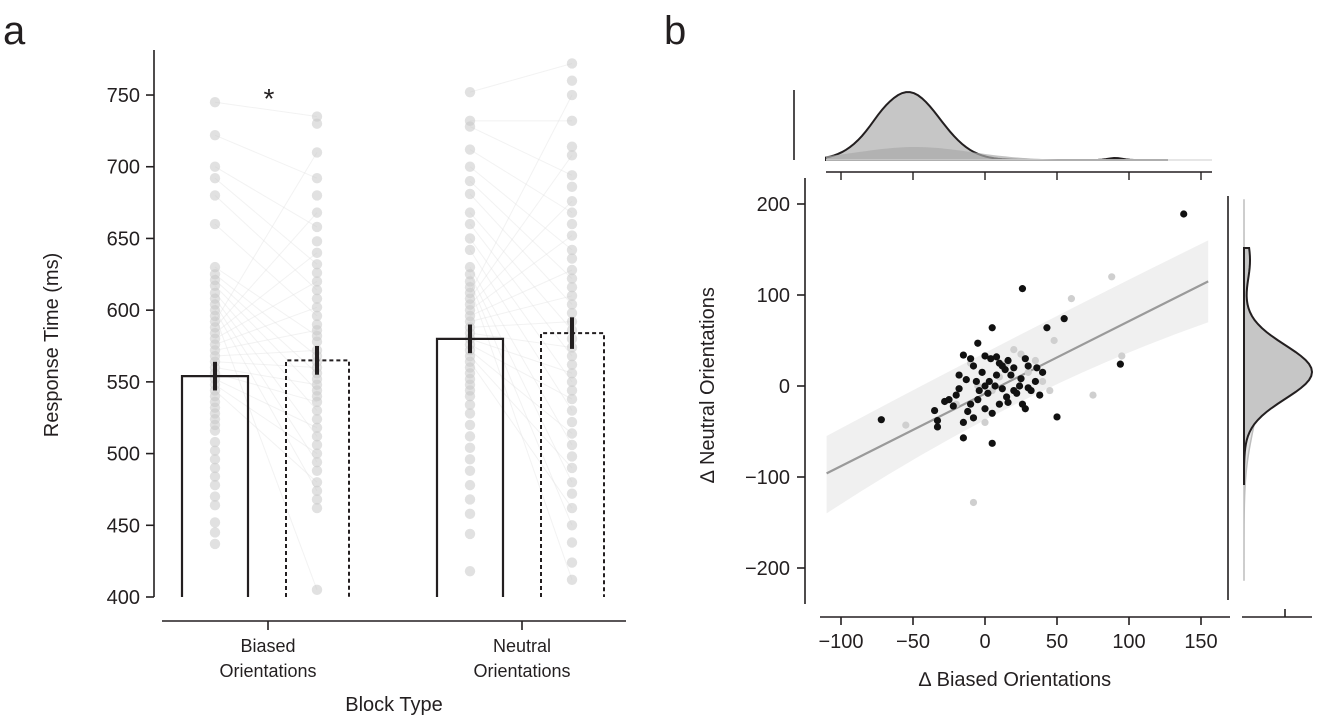 This screenshot has height=722, width=1319. What do you see at coordinates (773, 205) in the screenshot?
I see `y-tick-label: 200` at bounding box center [773, 205].